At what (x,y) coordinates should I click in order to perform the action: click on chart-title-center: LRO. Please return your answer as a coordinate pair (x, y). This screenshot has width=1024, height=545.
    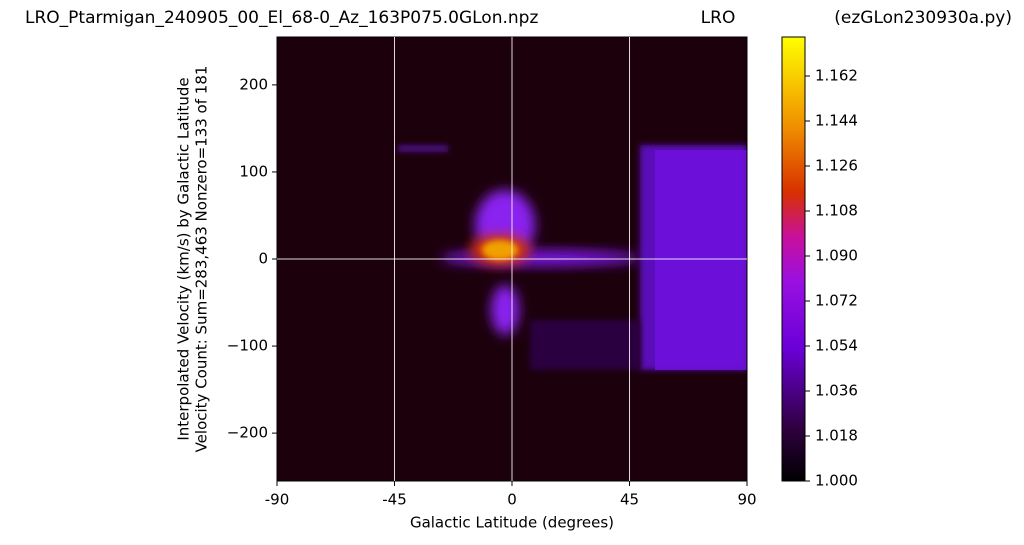
    Looking at the image, I should click on (718, 18).